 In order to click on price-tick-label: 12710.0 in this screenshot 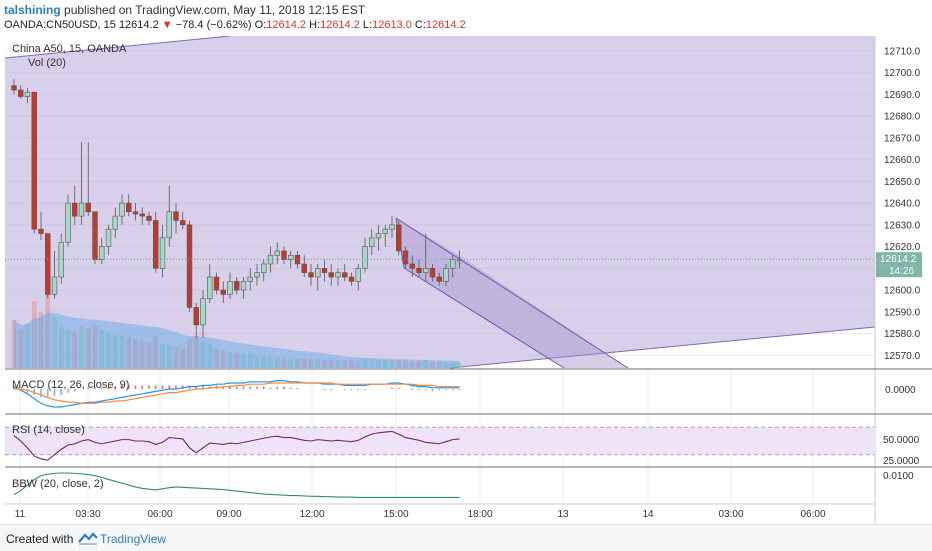, I will do `click(902, 51)`.